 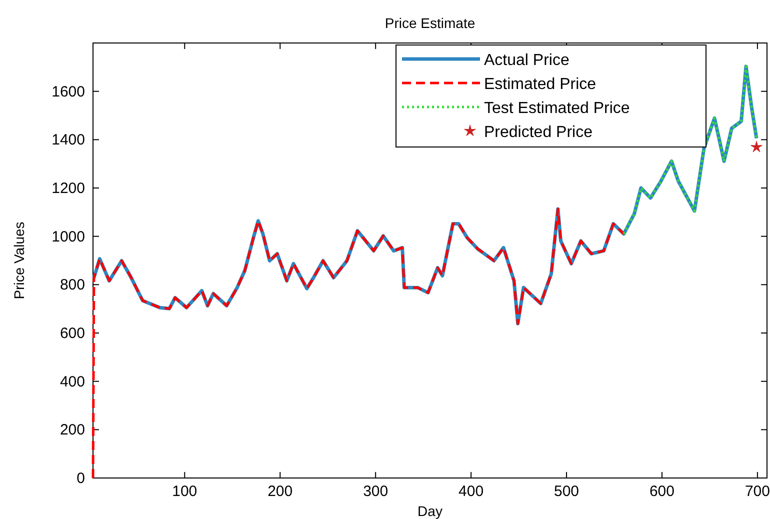 What do you see at coordinates (430, 23) in the screenshot?
I see `chart-title: Price Estimate` at bounding box center [430, 23].